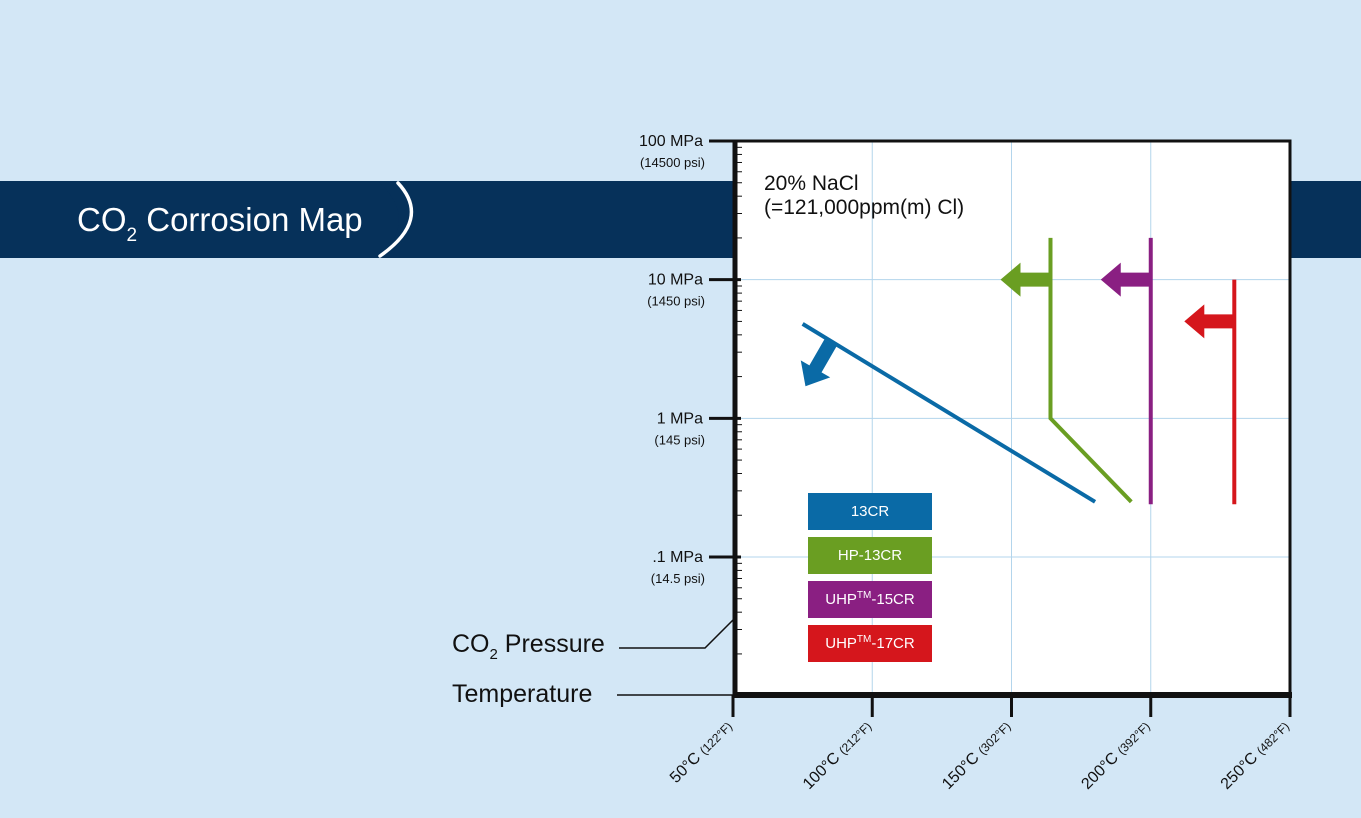 The height and width of the screenshot is (818, 1361). Describe the element at coordinates (672, 162) in the screenshot. I see `y-tick-sublabel-0: (14500 psi)` at that location.